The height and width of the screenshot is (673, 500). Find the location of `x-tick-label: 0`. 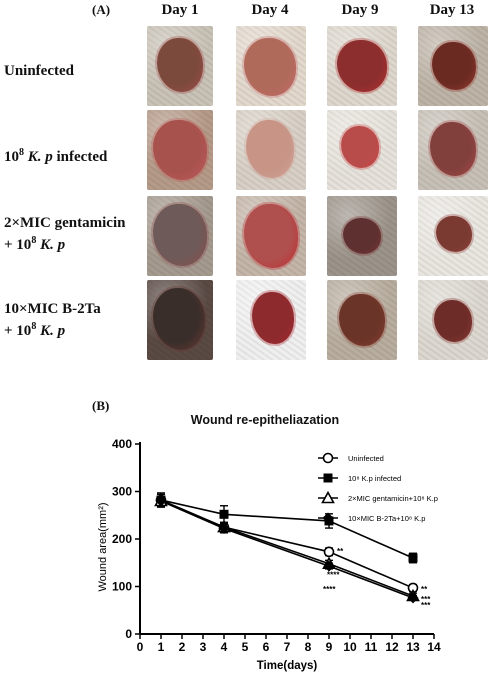

x-tick-label: 0 is located at coordinates (140, 647).